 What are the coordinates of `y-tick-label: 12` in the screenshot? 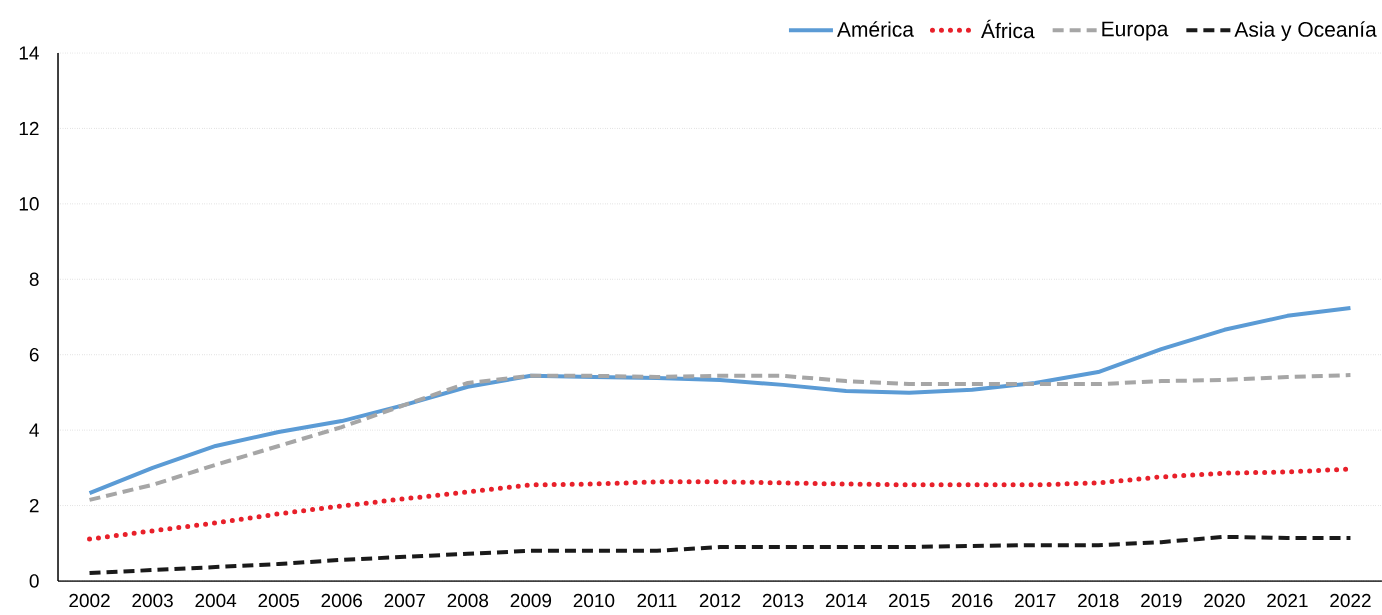 It's located at (29, 128).